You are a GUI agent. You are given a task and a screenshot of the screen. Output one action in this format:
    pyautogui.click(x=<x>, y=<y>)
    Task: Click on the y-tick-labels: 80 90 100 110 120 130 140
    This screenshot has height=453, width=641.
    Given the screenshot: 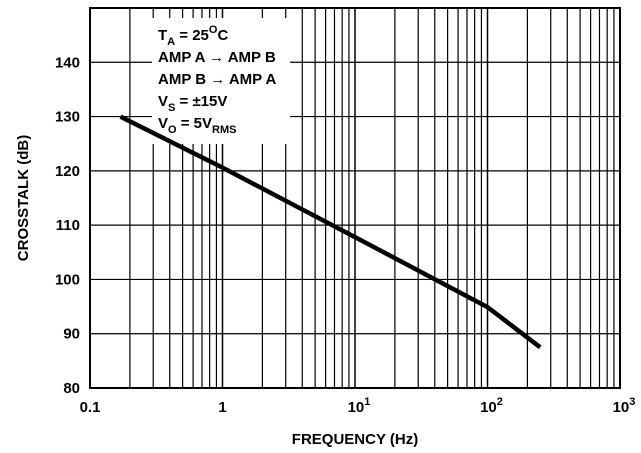 What is the action you would take?
    pyautogui.click(x=67, y=225)
    